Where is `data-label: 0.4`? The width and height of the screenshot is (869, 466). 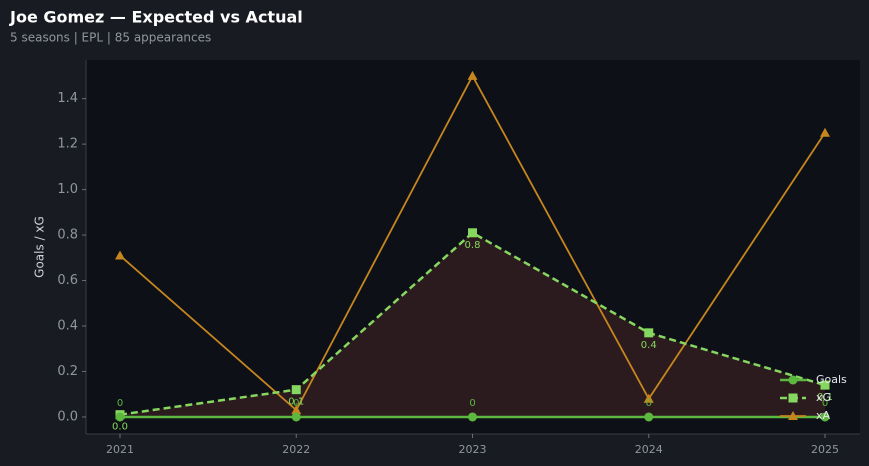
data-label: 0.4 is located at coordinates (649, 345).